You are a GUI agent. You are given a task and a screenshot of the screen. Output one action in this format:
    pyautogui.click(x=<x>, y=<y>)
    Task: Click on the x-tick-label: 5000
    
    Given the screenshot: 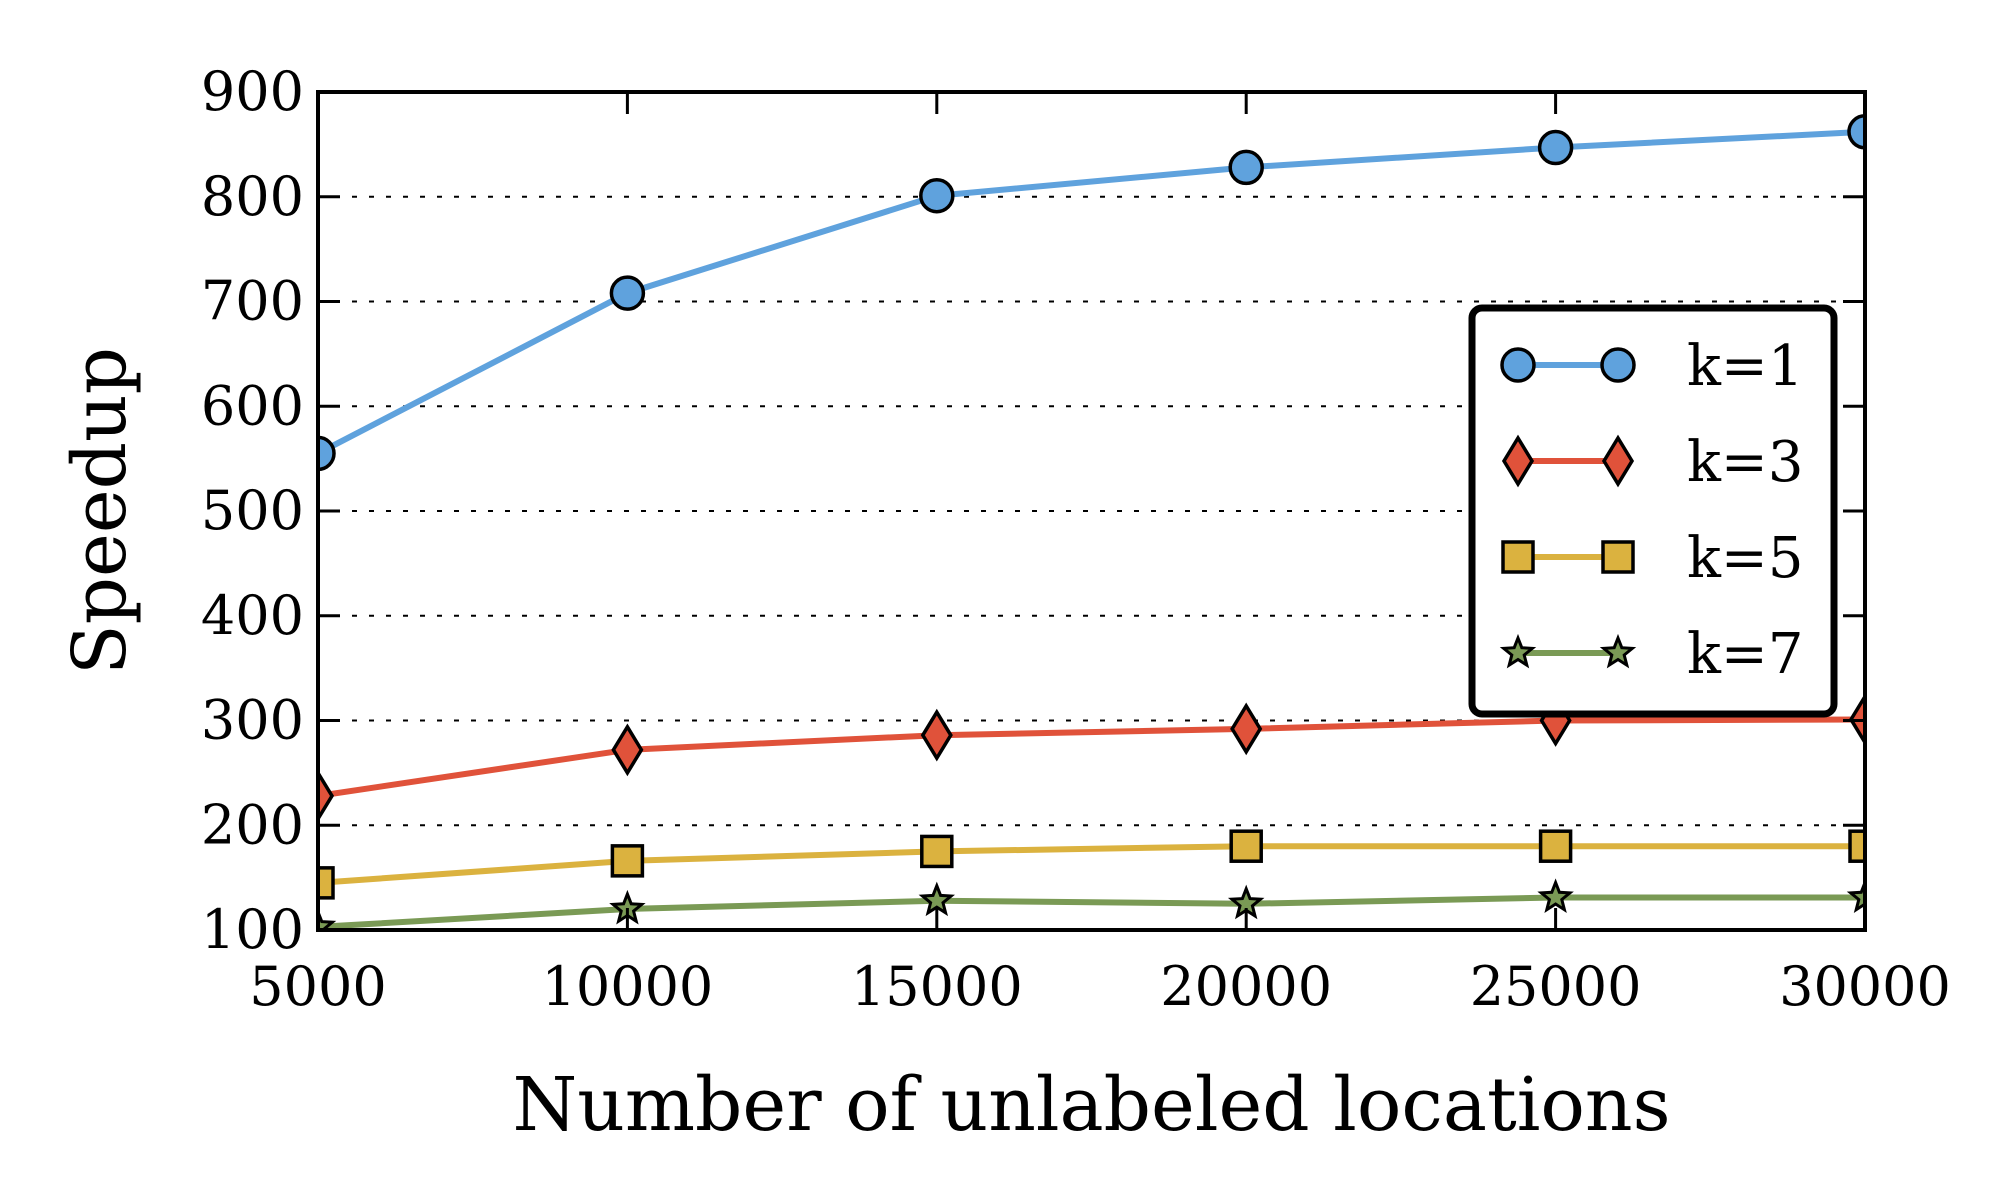 What is the action you would take?
    pyautogui.click(x=317, y=986)
    